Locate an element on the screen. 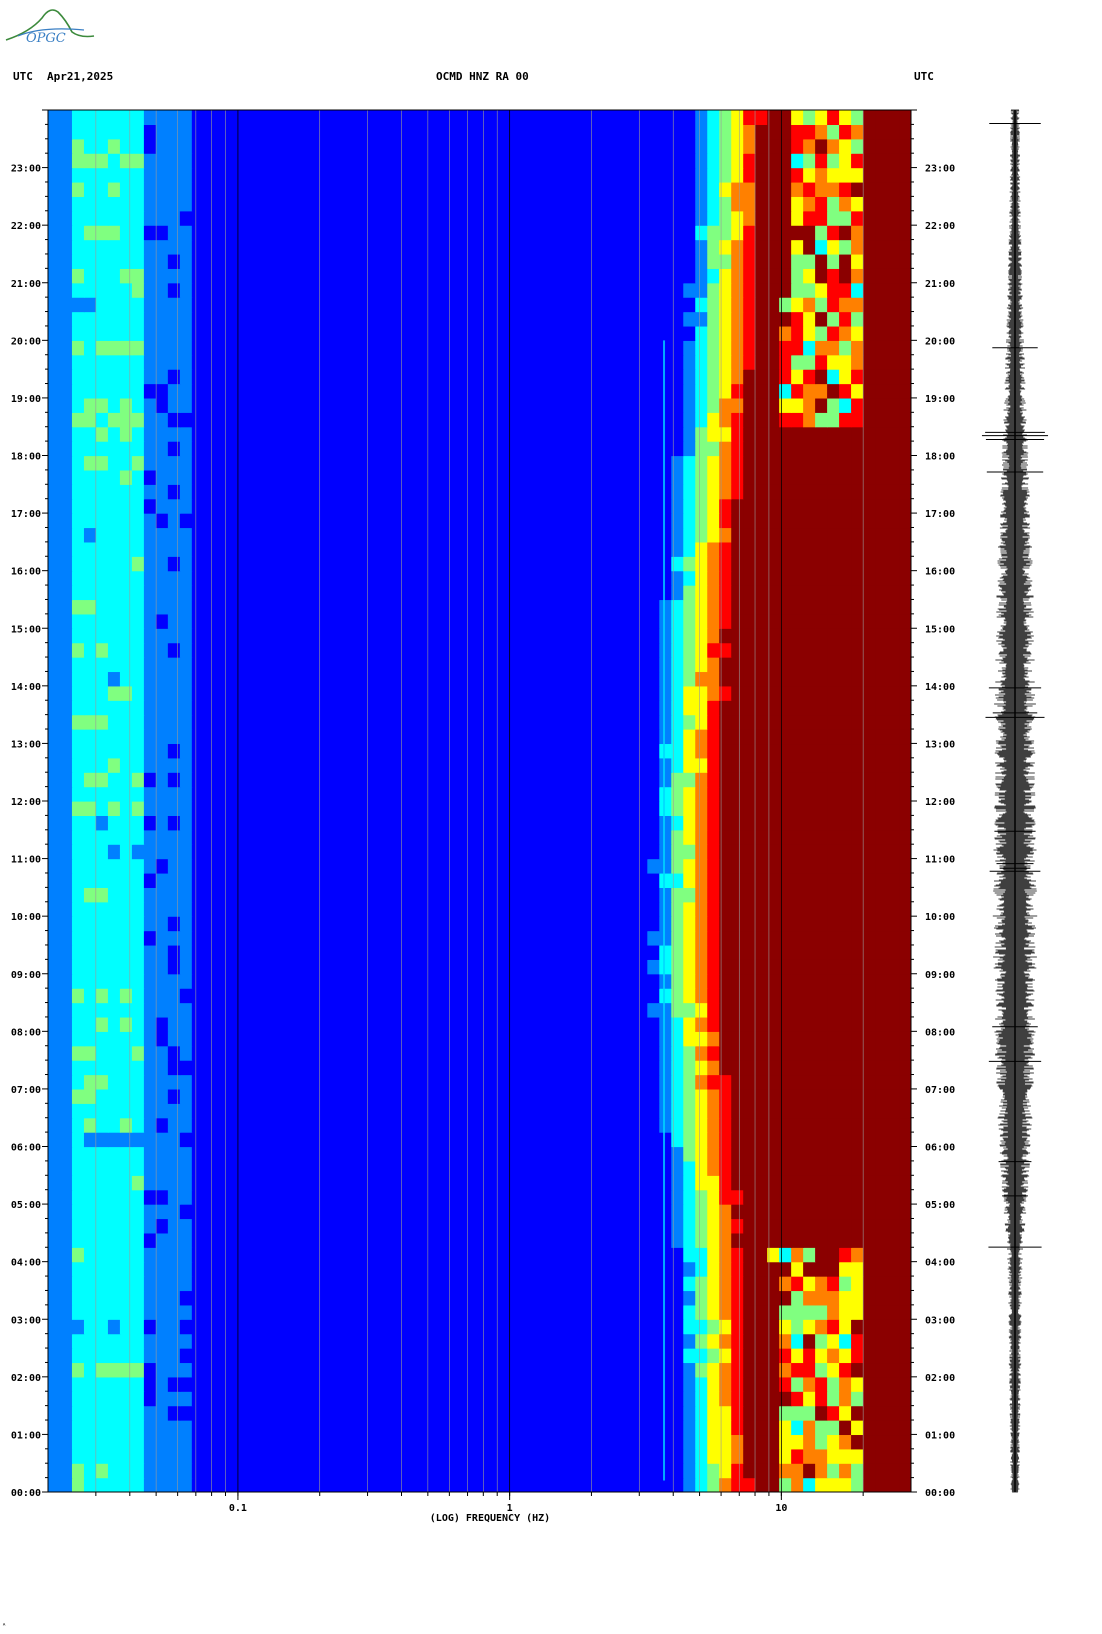 The image size is (1102, 1634). header-left-timezone: UTC is located at coordinates (23, 76).